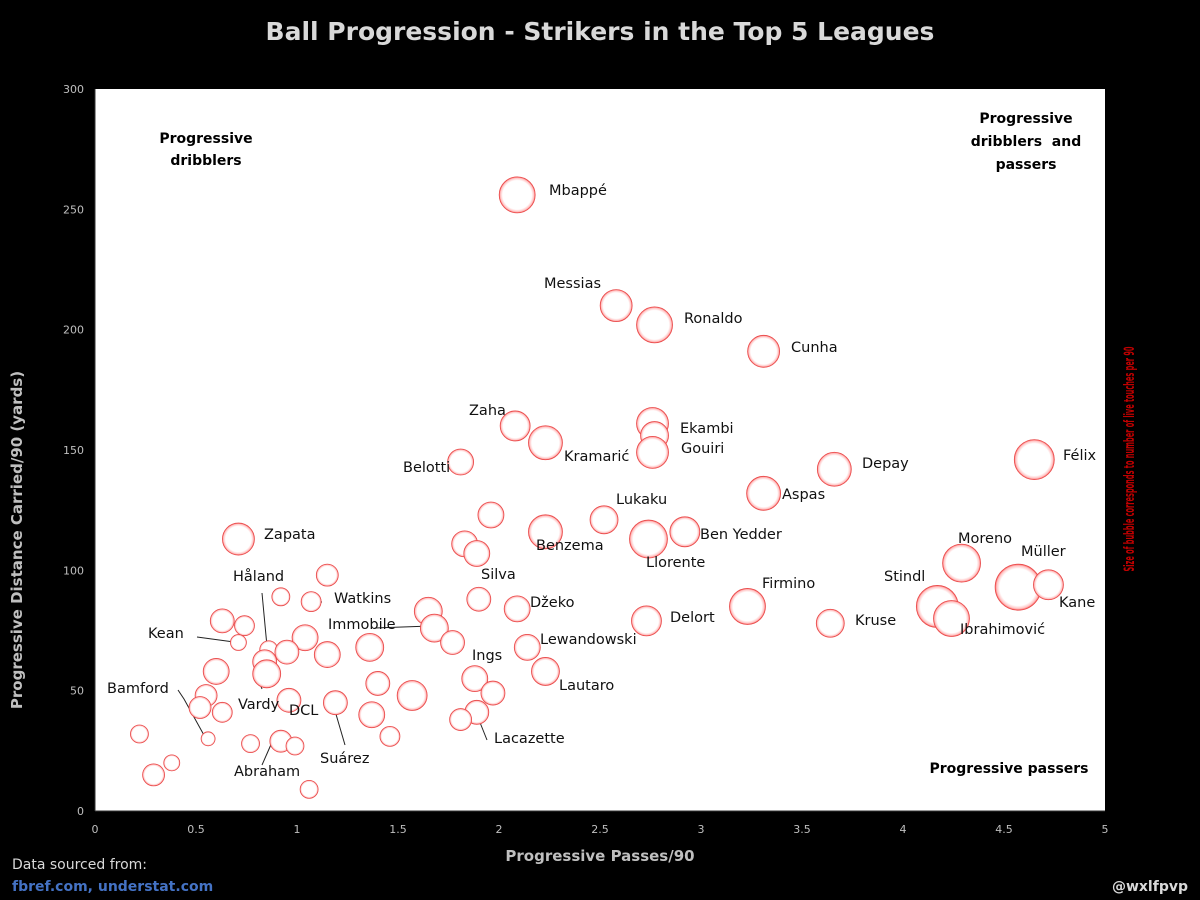 The image size is (1200, 900). What do you see at coordinates (215, 639) in the screenshot?
I see `leader-line` at bounding box center [215, 639].